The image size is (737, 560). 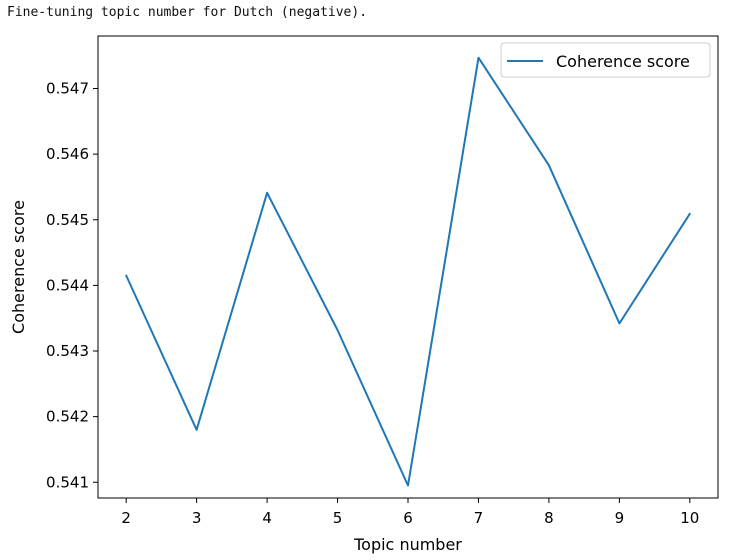 What do you see at coordinates (67, 154) in the screenshot?
I see `y-tick-label: 0.546` at bounding box center [67, 154].